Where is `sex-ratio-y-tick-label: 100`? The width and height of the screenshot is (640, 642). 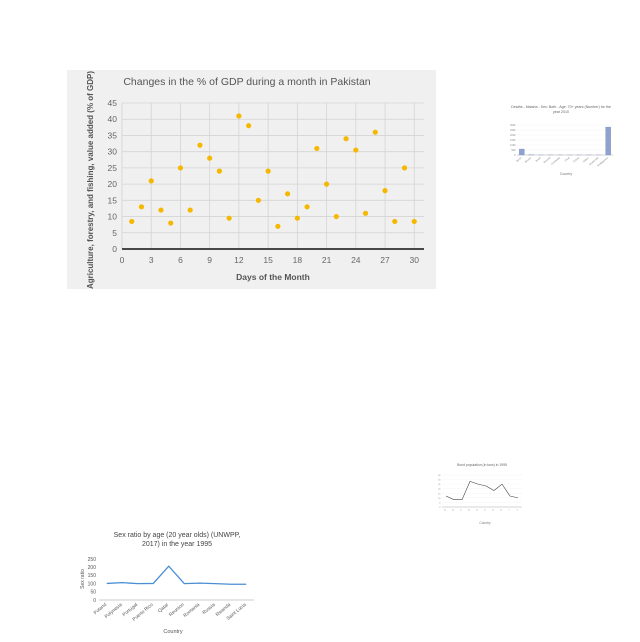
sex-ratio-y-tick-label: 100 is located at coordinates (92, 584).